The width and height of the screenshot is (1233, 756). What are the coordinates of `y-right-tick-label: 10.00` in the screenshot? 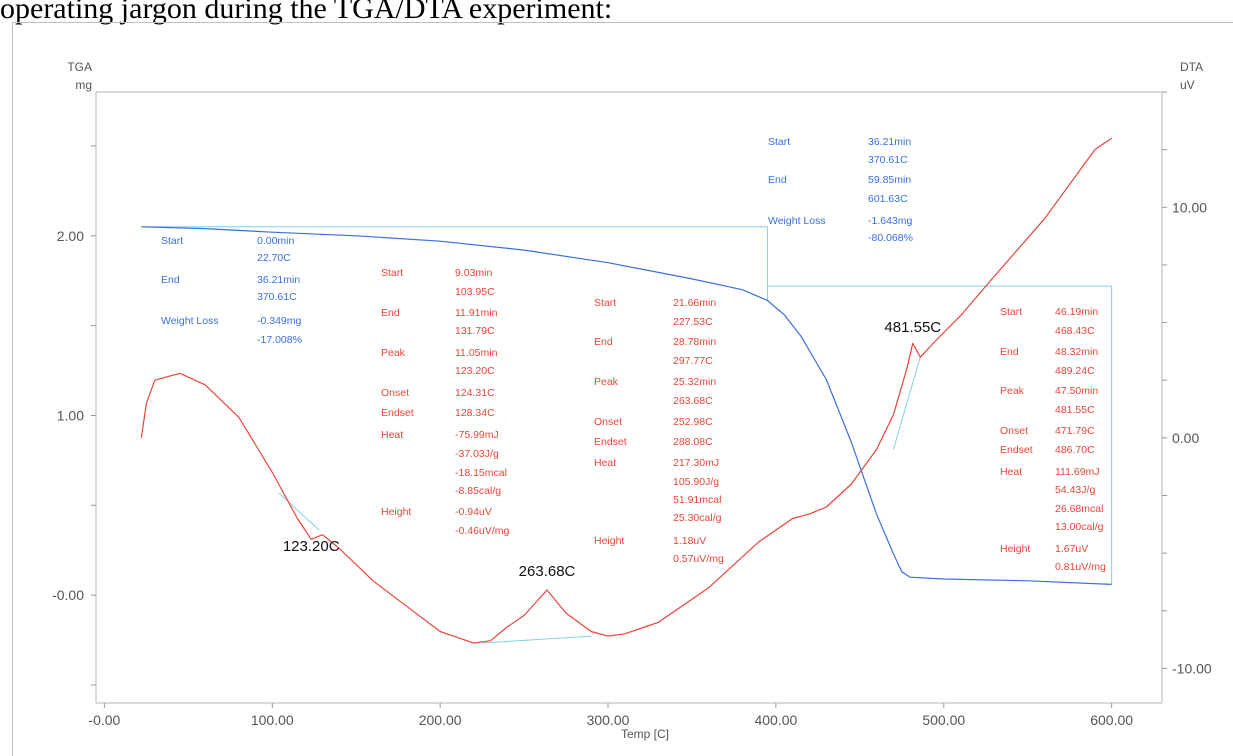 It's located at (1189, 207).